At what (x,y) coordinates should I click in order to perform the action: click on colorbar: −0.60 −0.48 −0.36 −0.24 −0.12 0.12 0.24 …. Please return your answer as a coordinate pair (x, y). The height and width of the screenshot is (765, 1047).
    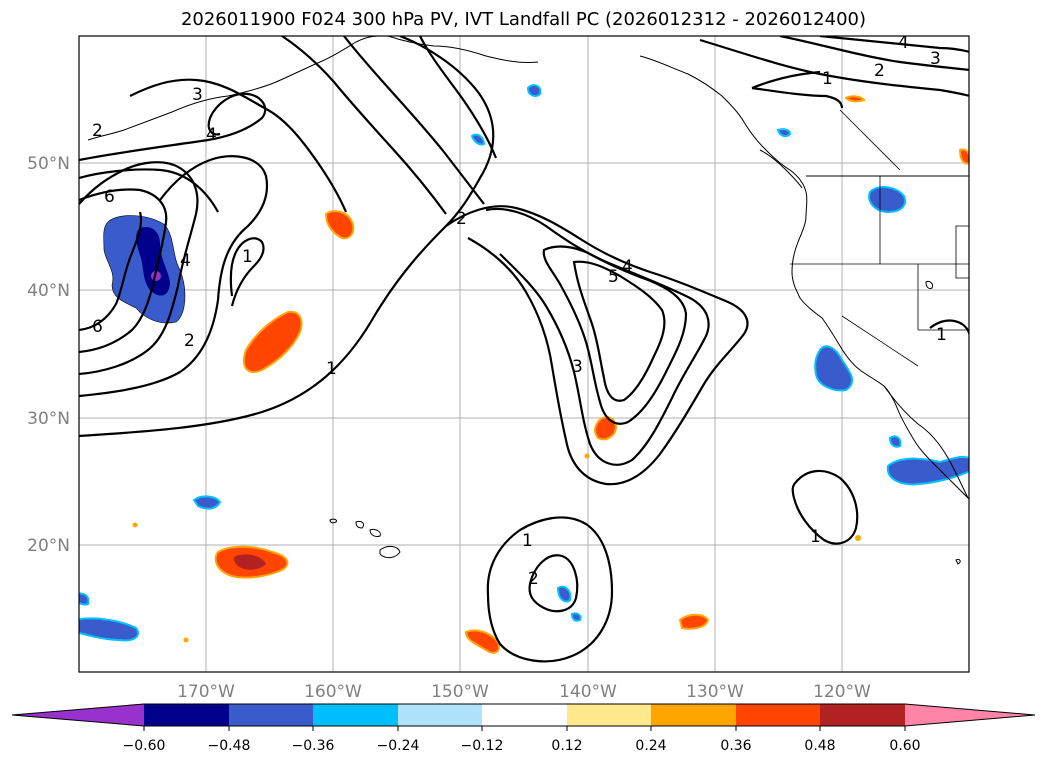
    Looking at the image, I should click on (523, 728).